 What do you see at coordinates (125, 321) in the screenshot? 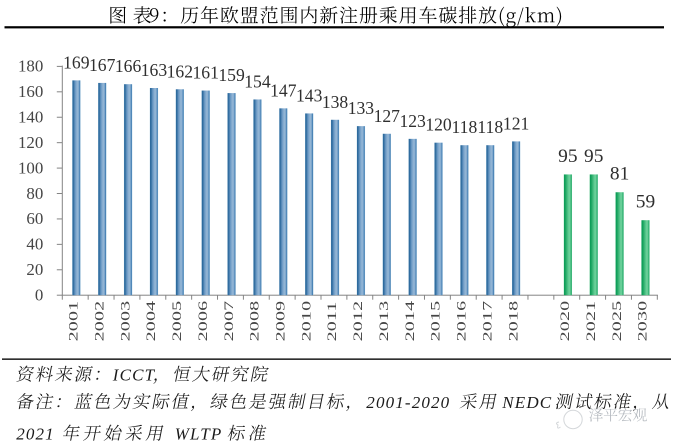
I see `svg-text: 2003` at bounding box center [125, 321].